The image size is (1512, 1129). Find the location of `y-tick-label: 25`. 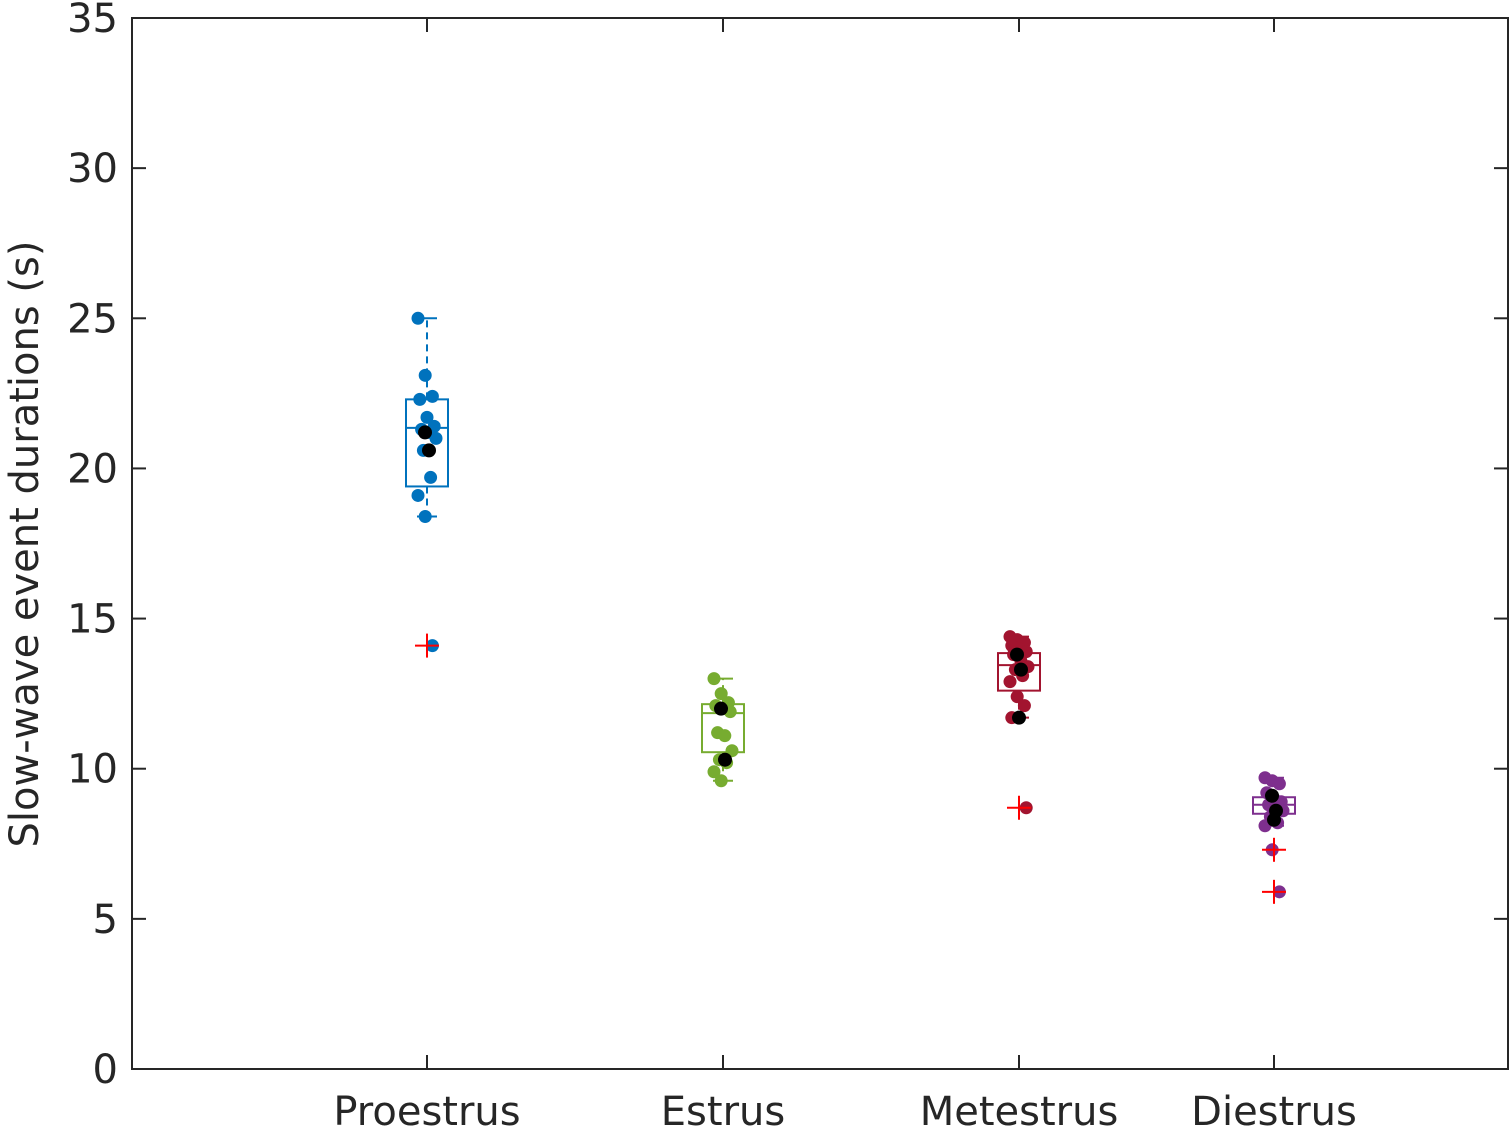

y-tick-label: 25 is located at coordinates (92, 319).